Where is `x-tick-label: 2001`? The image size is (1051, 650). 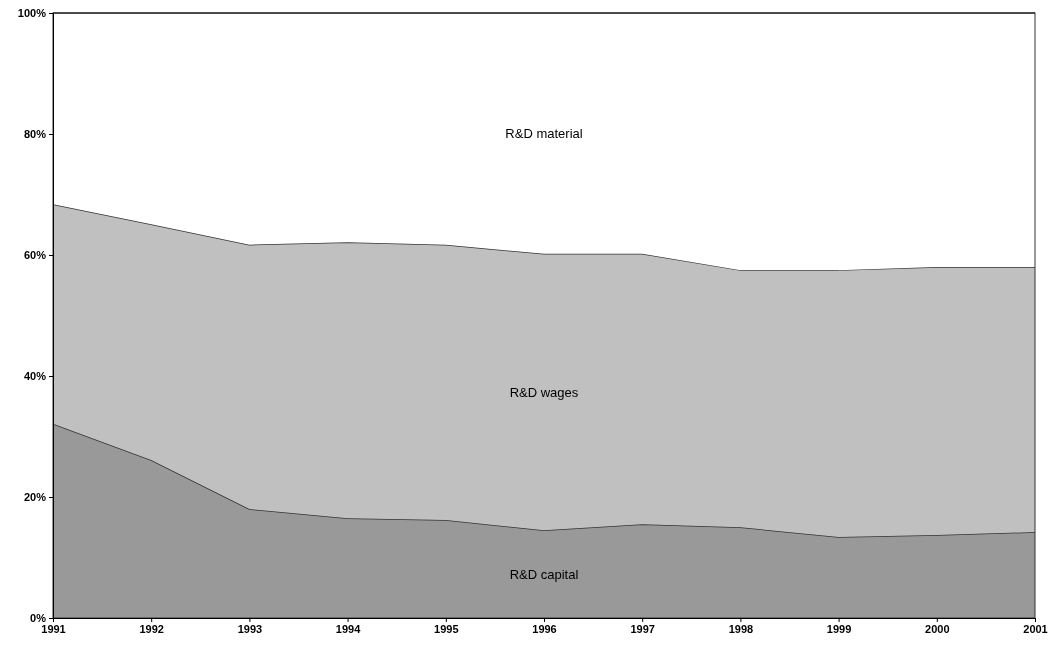
x-tick-label: 2001 is located at coordinates (1035, 628).